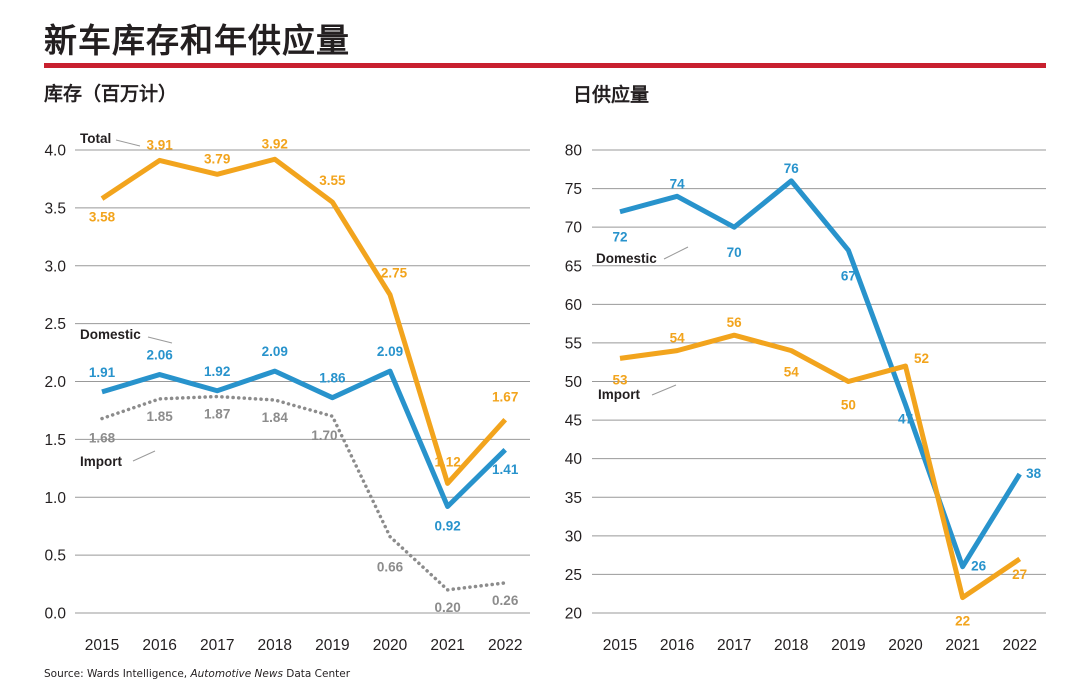 This screenshot has width=1080, height=697. I want to click on inventory-import-data-label: 0.26, so click(505, 600).